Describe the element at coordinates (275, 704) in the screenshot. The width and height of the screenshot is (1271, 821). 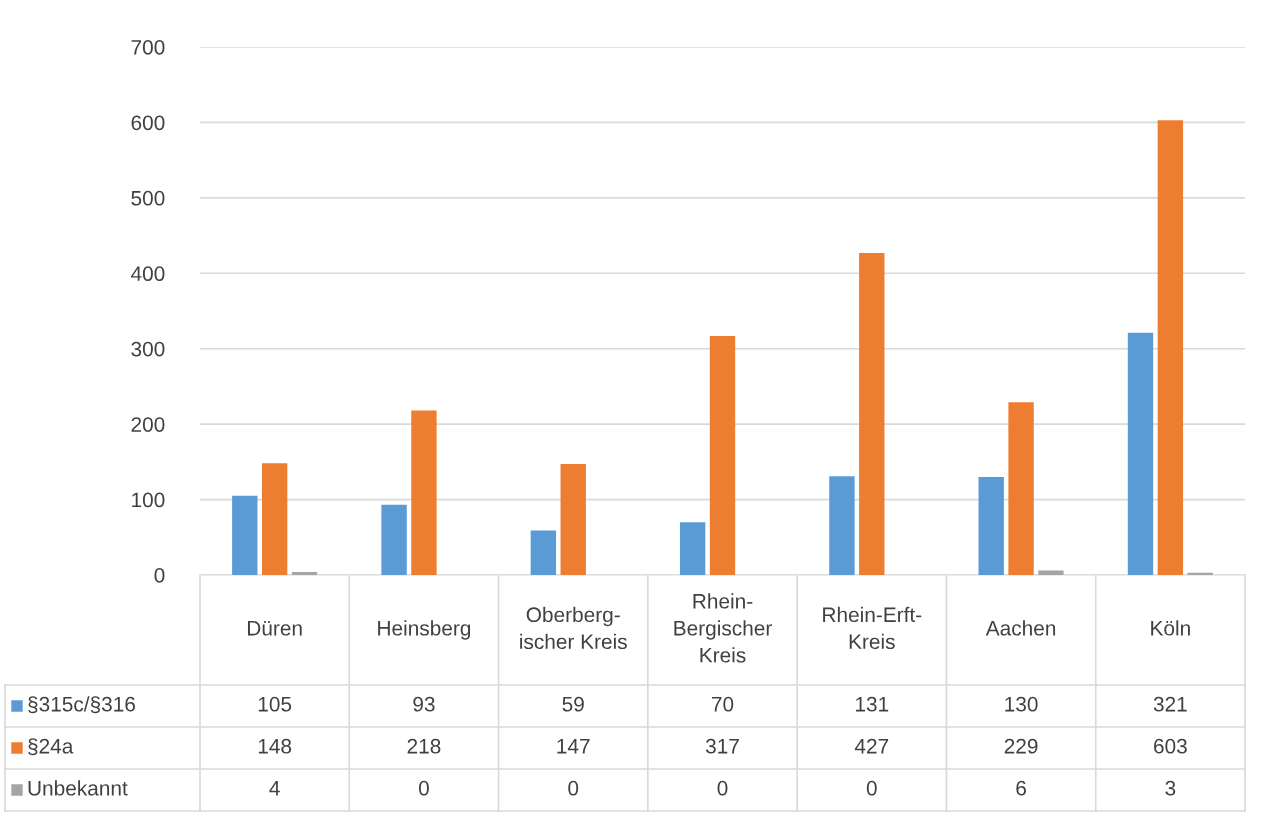
I see `data-label: 105` at that location.